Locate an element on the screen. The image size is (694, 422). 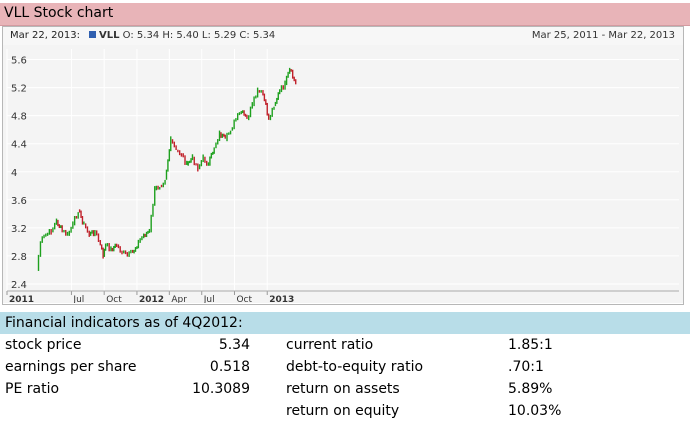
indicator-value: 10.3089 is located at coordinates (221, 389).